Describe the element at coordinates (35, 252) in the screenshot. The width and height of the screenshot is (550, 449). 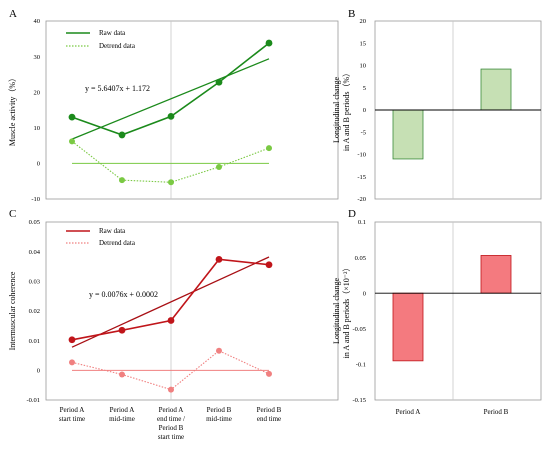
I see `y-tick-label: 0.04` at that location.